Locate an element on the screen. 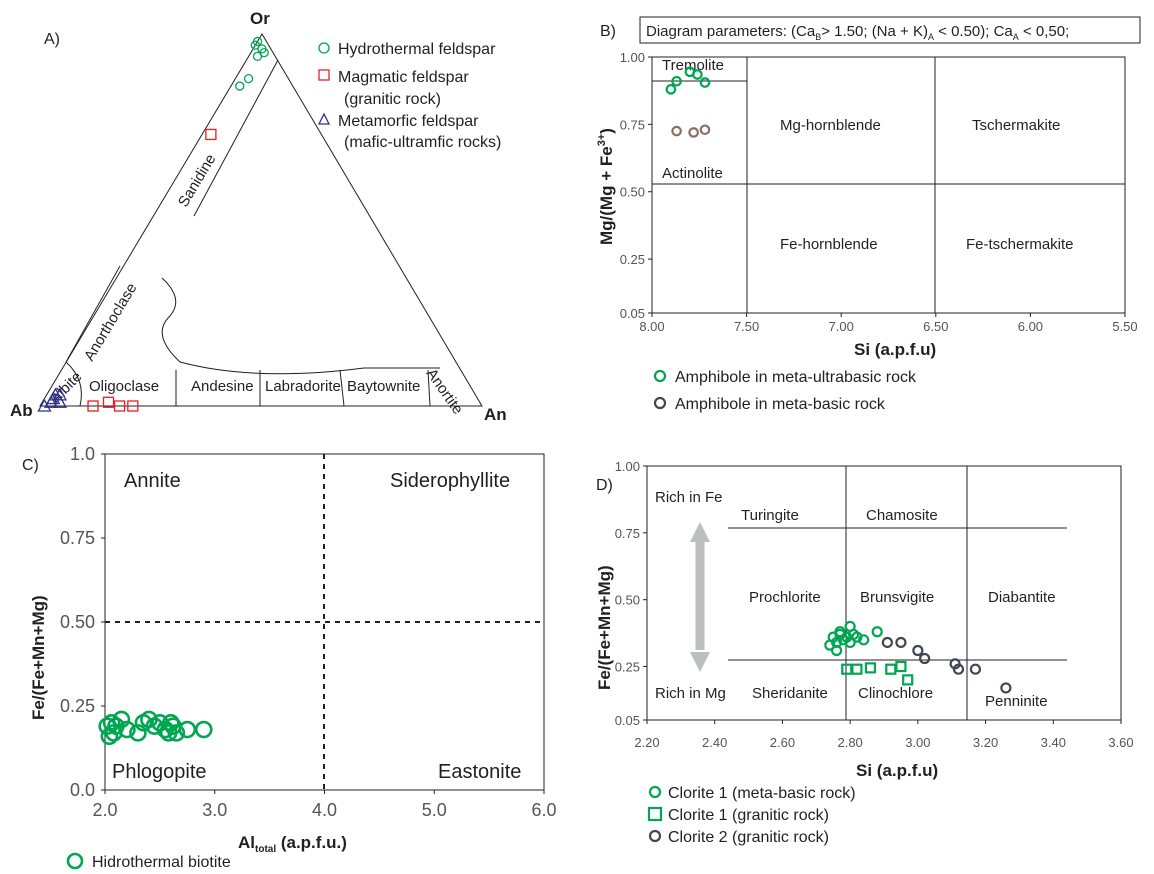  x-tick-label: 8.00 is located at coordinates (651, 326).